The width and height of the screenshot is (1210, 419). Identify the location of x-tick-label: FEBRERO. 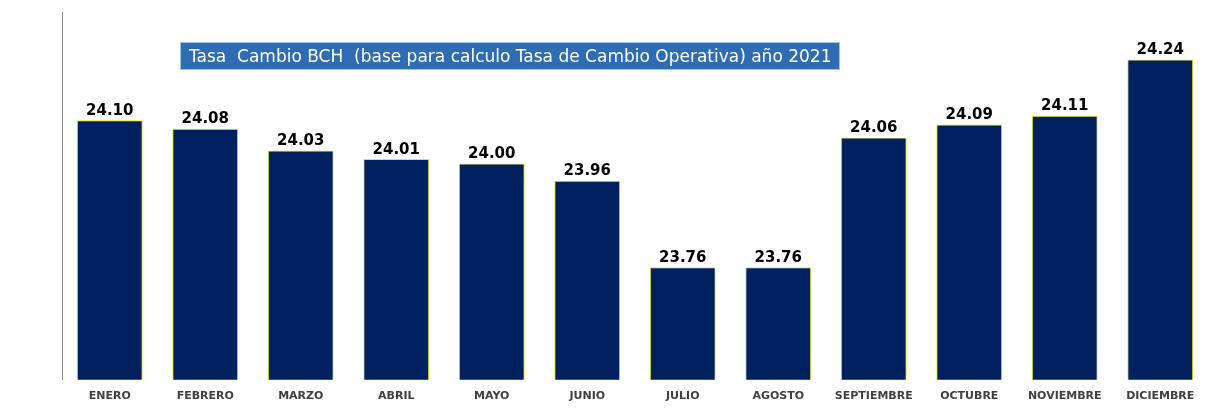
(205, 396).